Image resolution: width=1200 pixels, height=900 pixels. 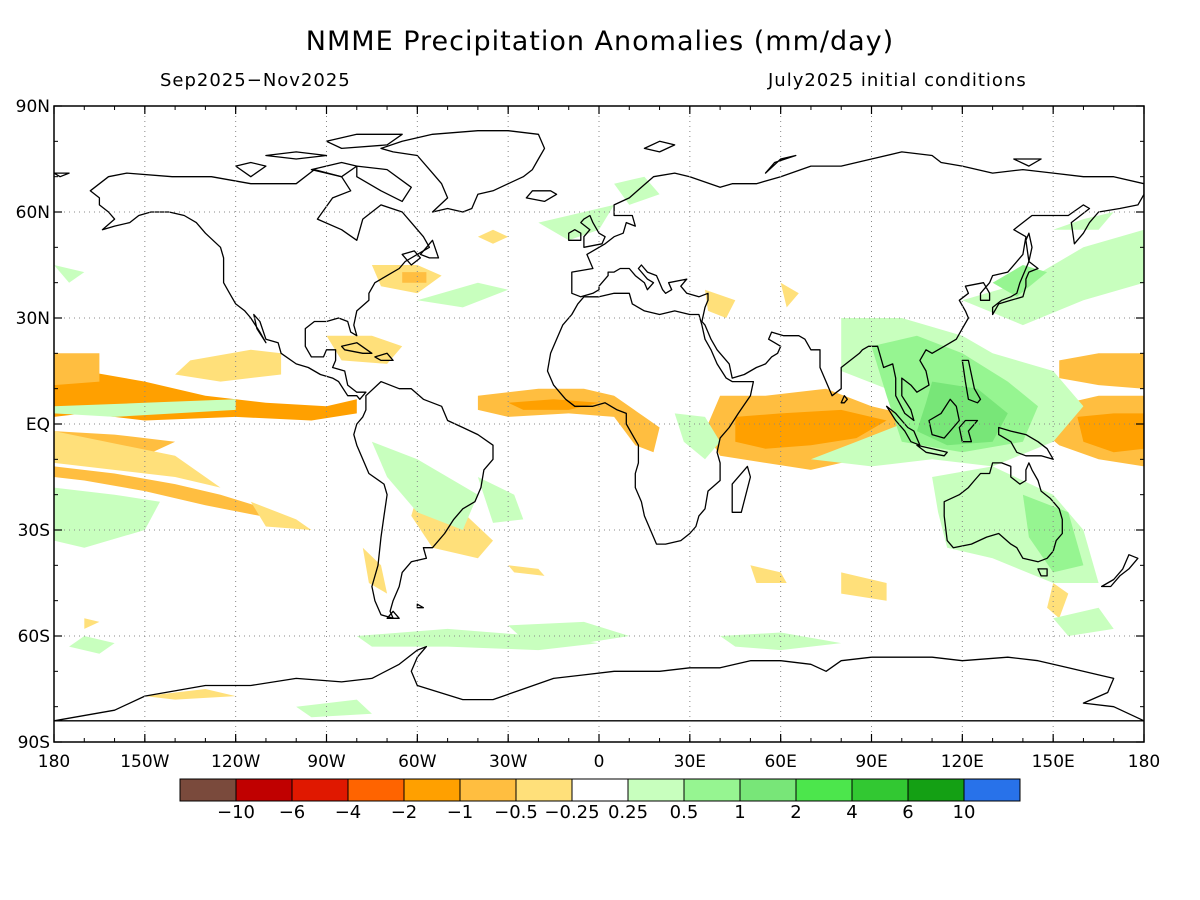 I want to click on lon-label-5: 30W, so click(x=508, y=762).